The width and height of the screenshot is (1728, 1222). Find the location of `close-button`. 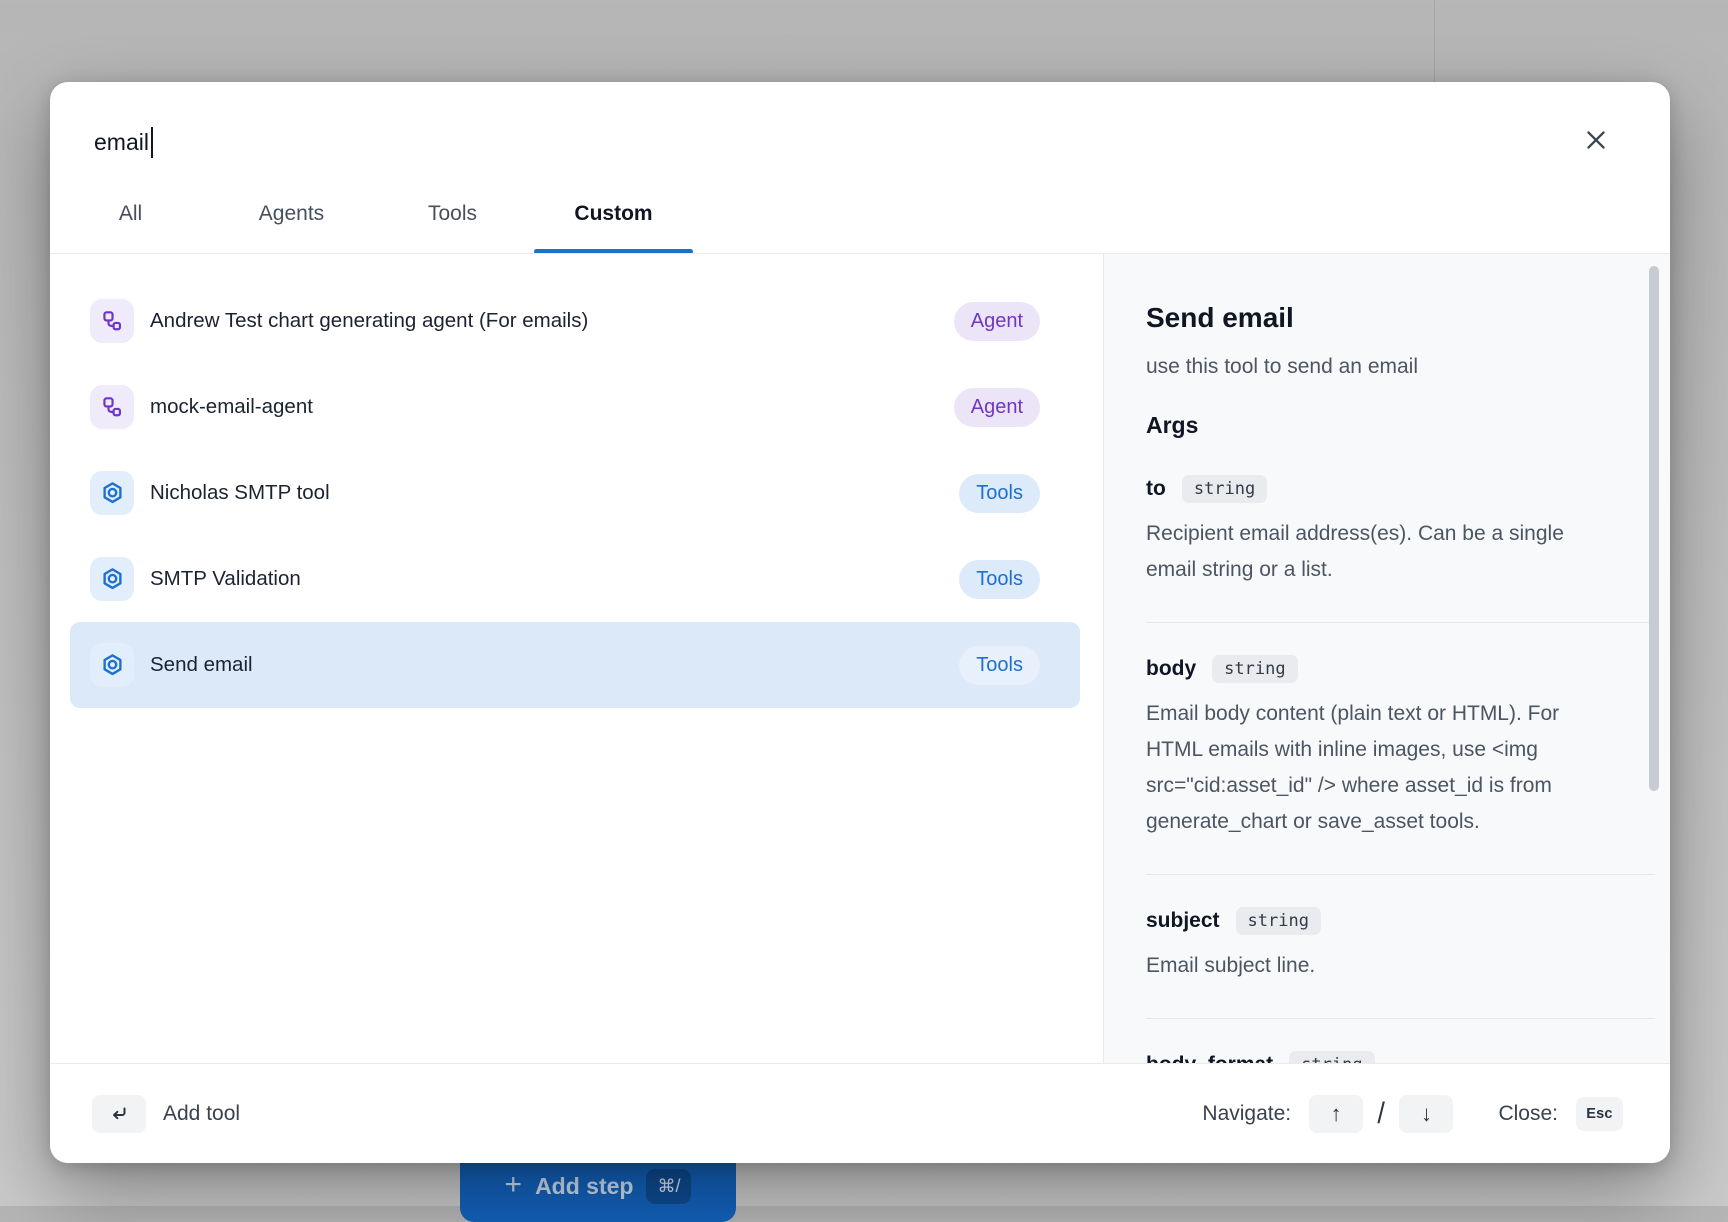

close-button is located at coordinates (1596, 140).